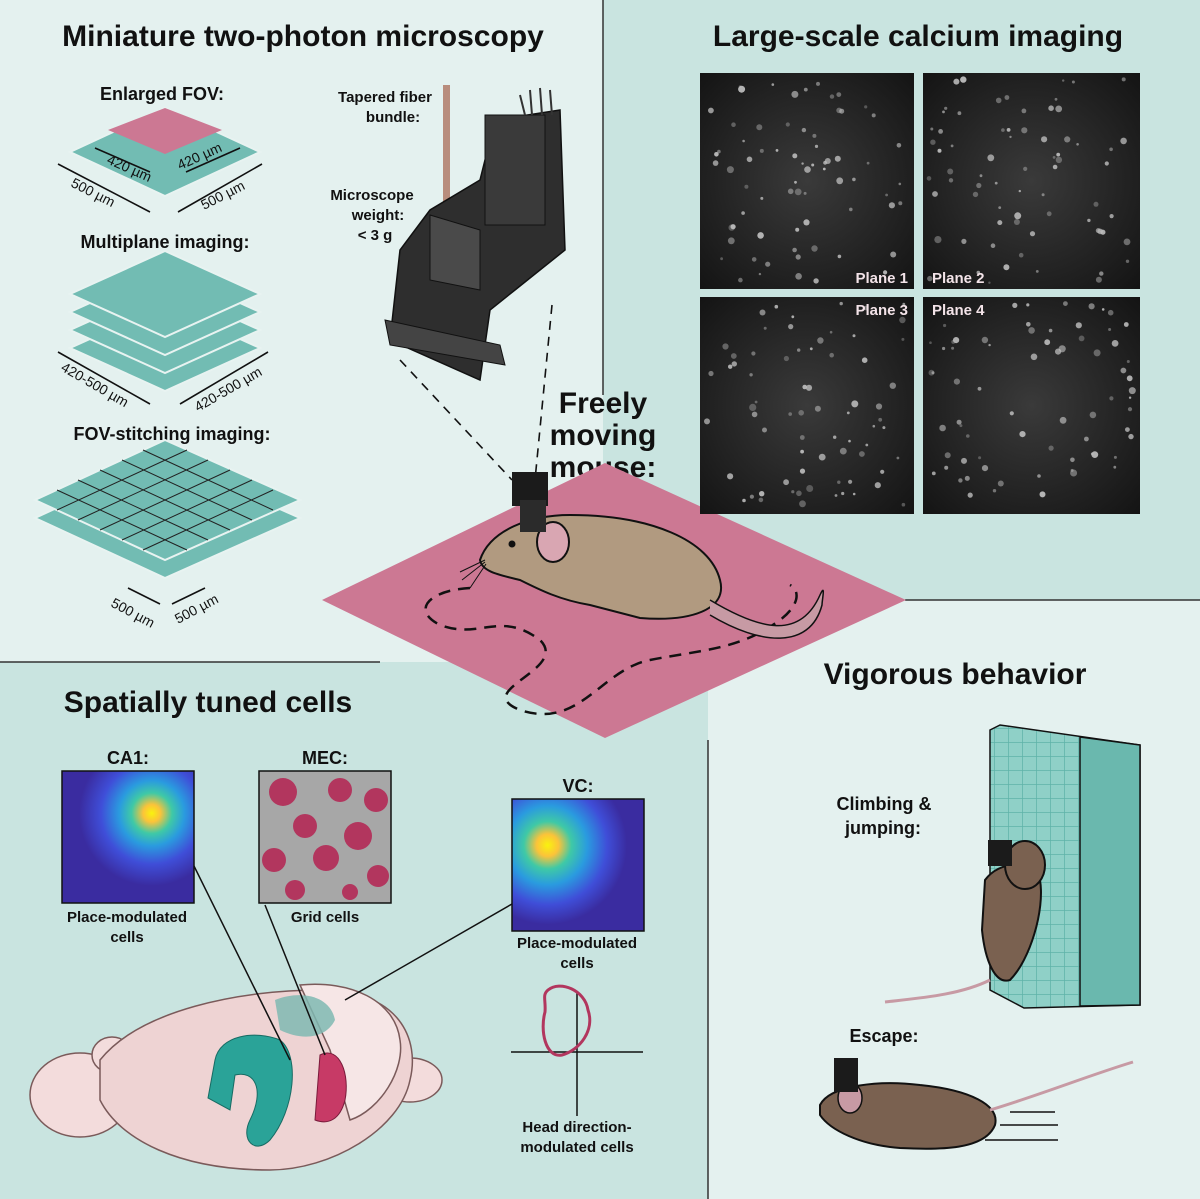 This screenshot has width=1200, height=1199. What do you see at coordinates (160, 159) in the screenshot?
I see `enlarged-fov-diagram` at bounding box center [160, 159].